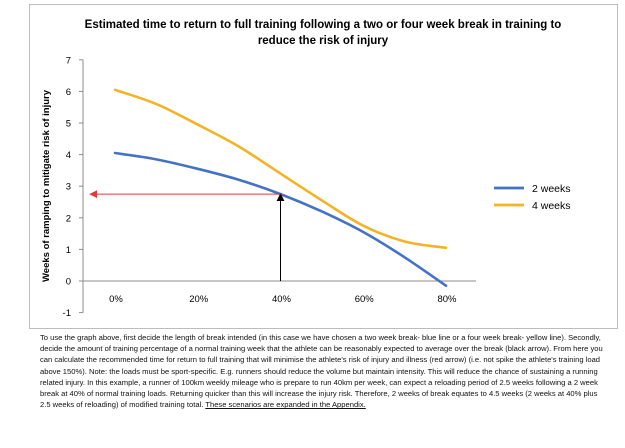  What do you see at coordinates (68, 155) in the screenshot?
I see `y-tick-label: 4` at bounding box center [68, 155].